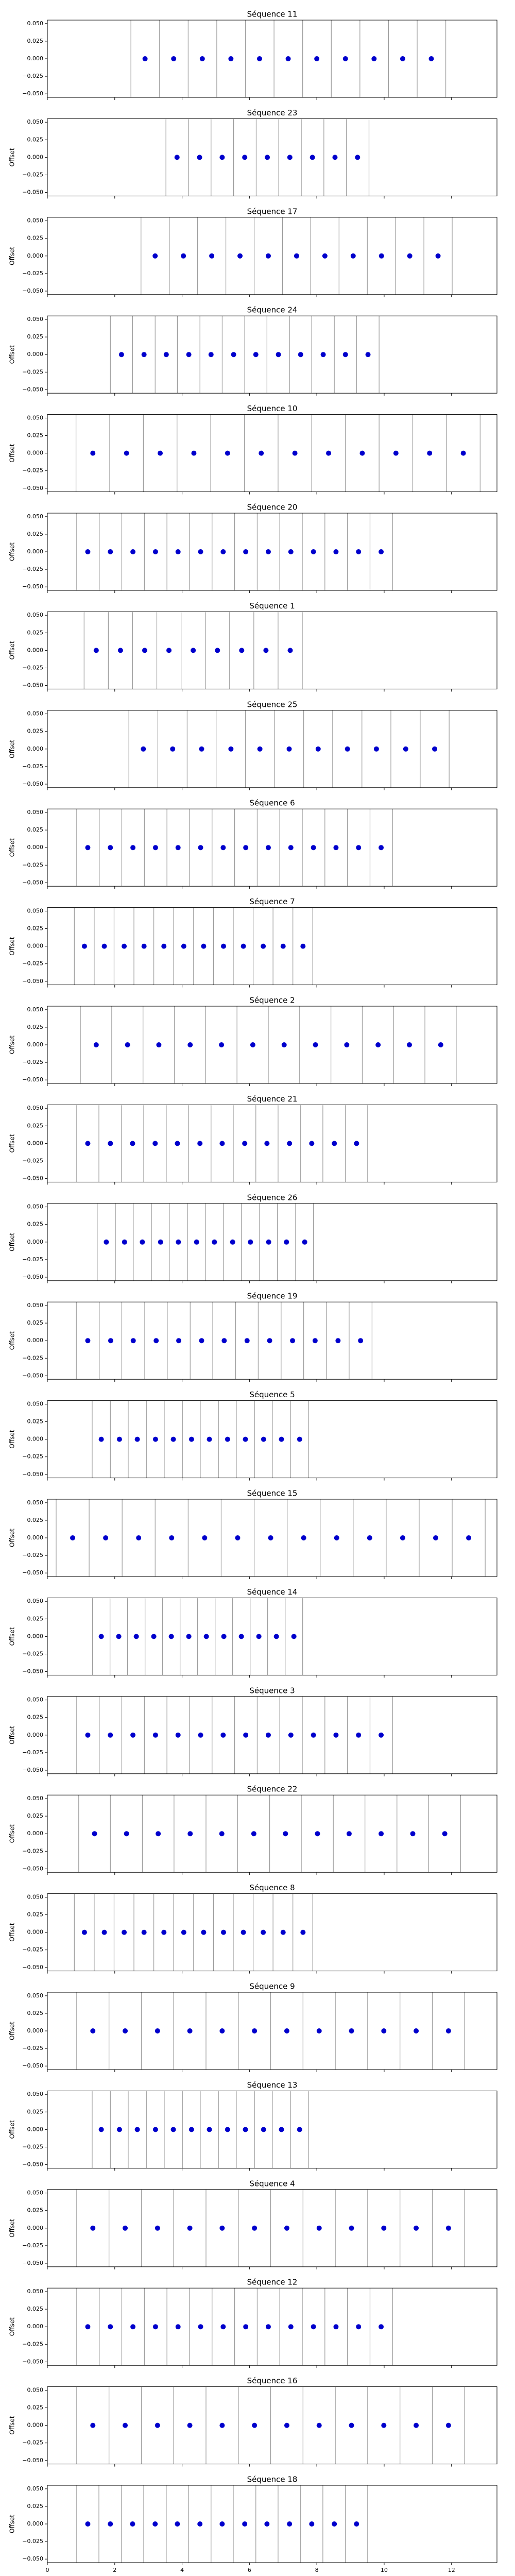 The height and width of the screenshot is (2576, 515). What do you see at coordinates (384, 2570) in the screenshot?
I see `x-tick-label: 10` at bounding box center [384, 2570].